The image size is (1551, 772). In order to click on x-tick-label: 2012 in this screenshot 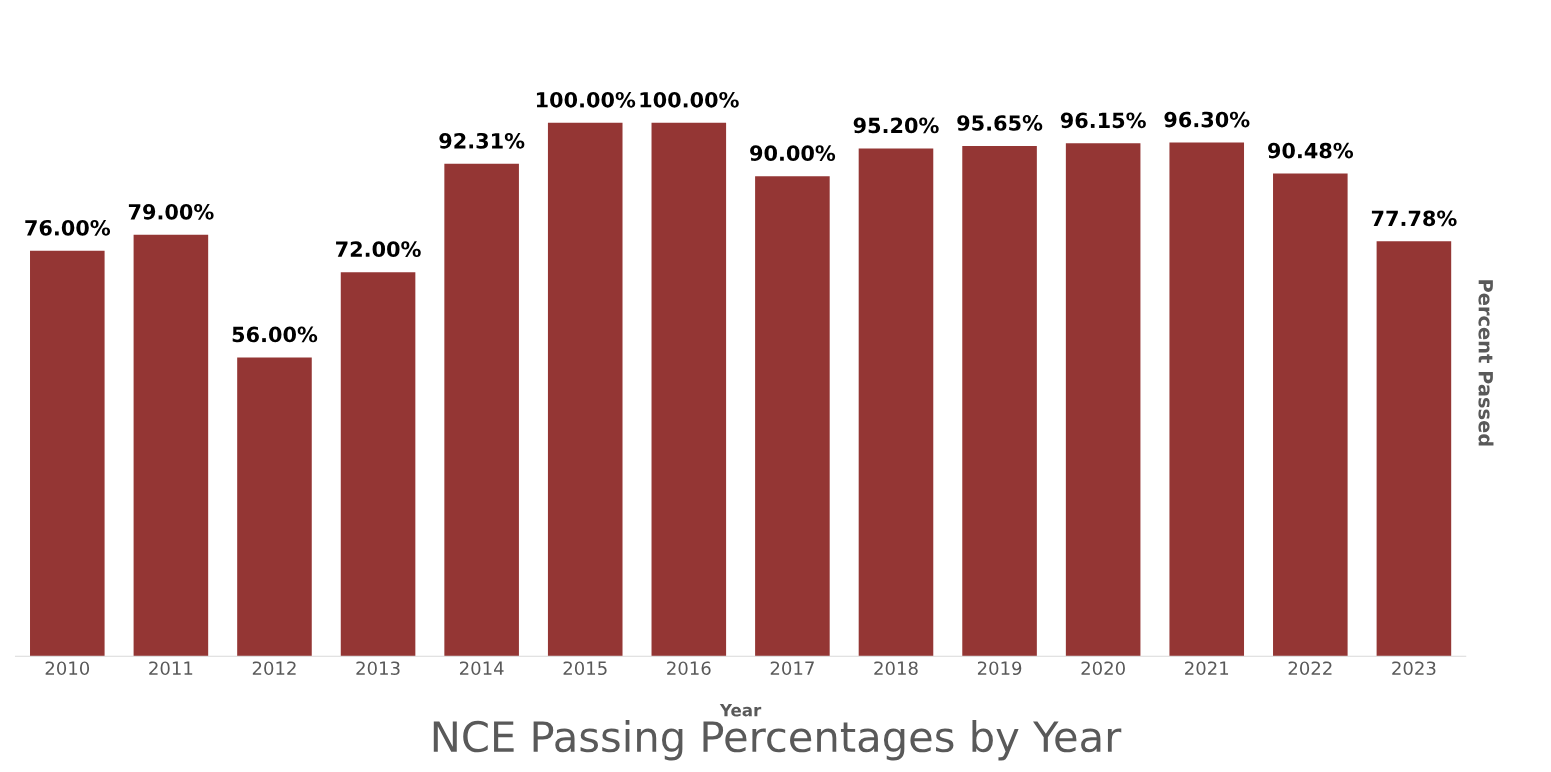, I will do `click(274, 668)`.